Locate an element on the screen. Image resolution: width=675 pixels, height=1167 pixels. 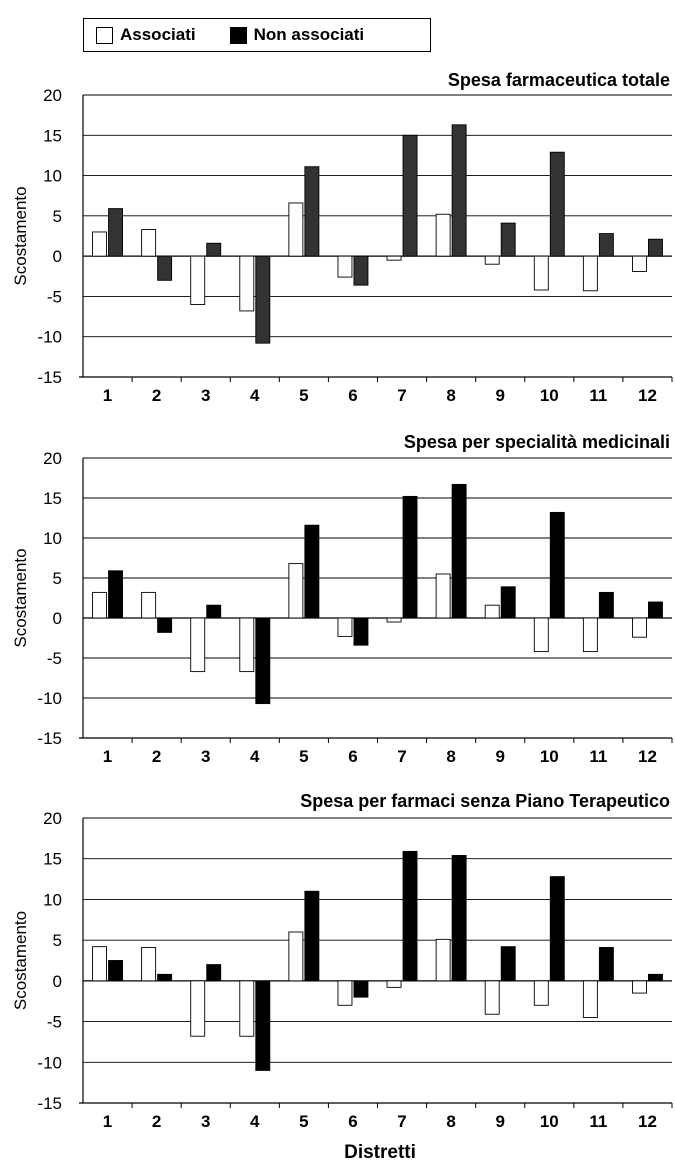
x-tick-label: 6 is located at coordinates (352, 1121).